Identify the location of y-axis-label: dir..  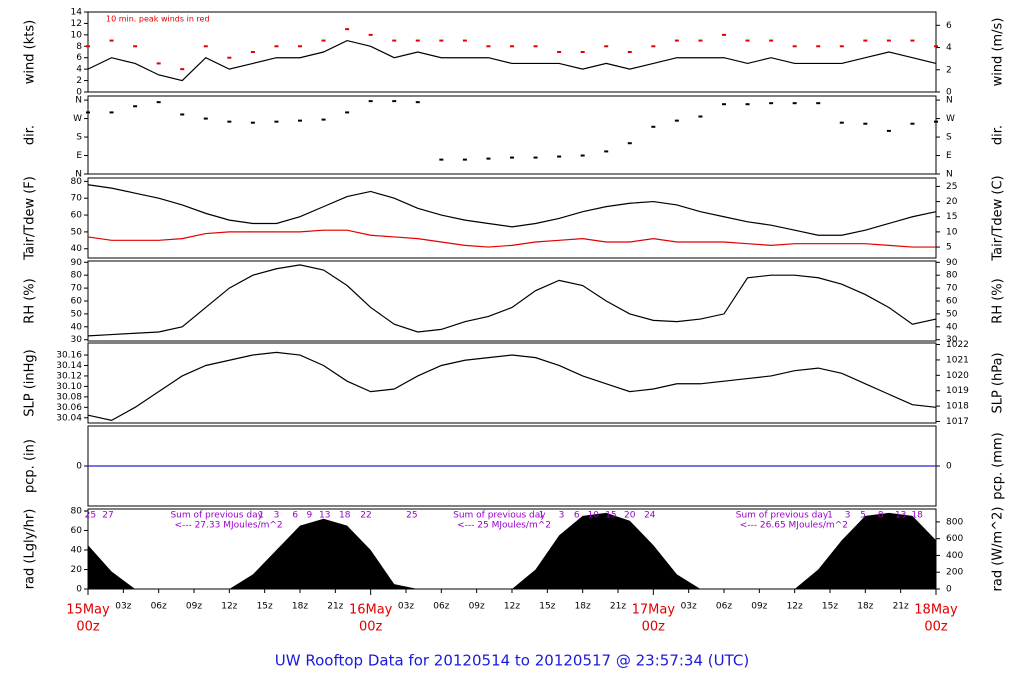
(30, 135).